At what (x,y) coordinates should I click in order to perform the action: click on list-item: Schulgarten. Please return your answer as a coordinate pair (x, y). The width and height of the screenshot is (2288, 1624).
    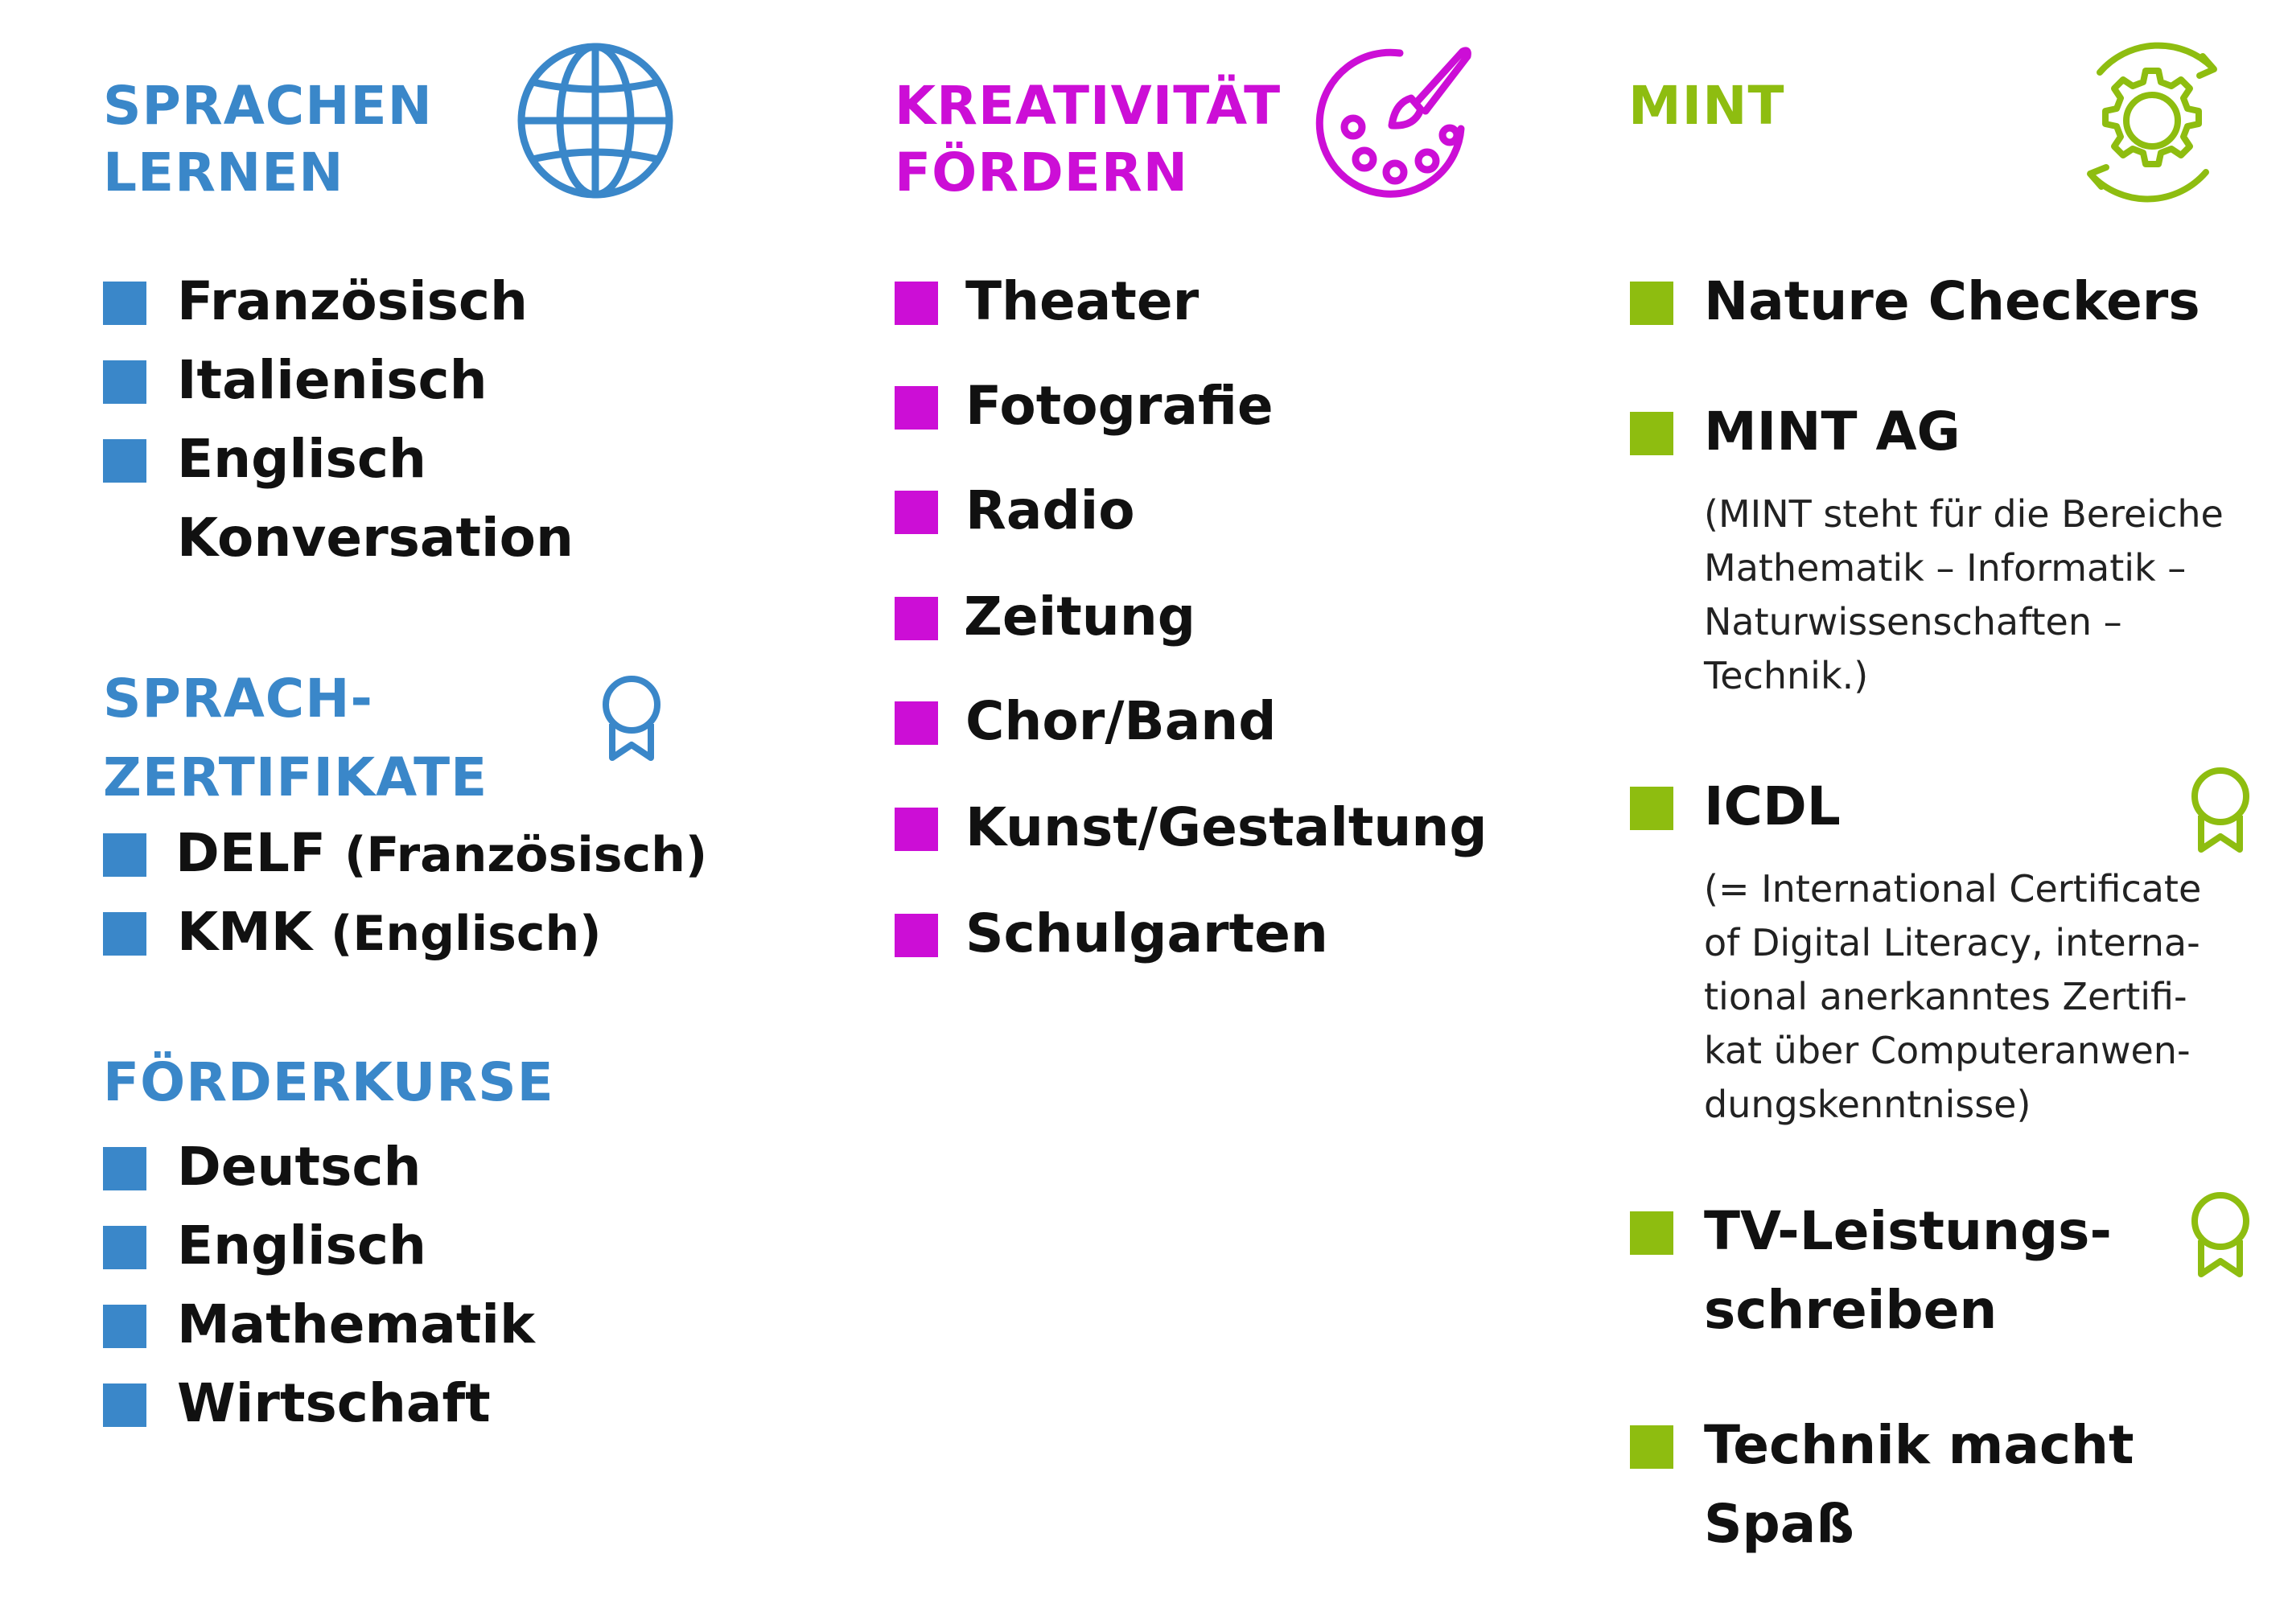
    Looking at the image, I should click on (1146, 933).